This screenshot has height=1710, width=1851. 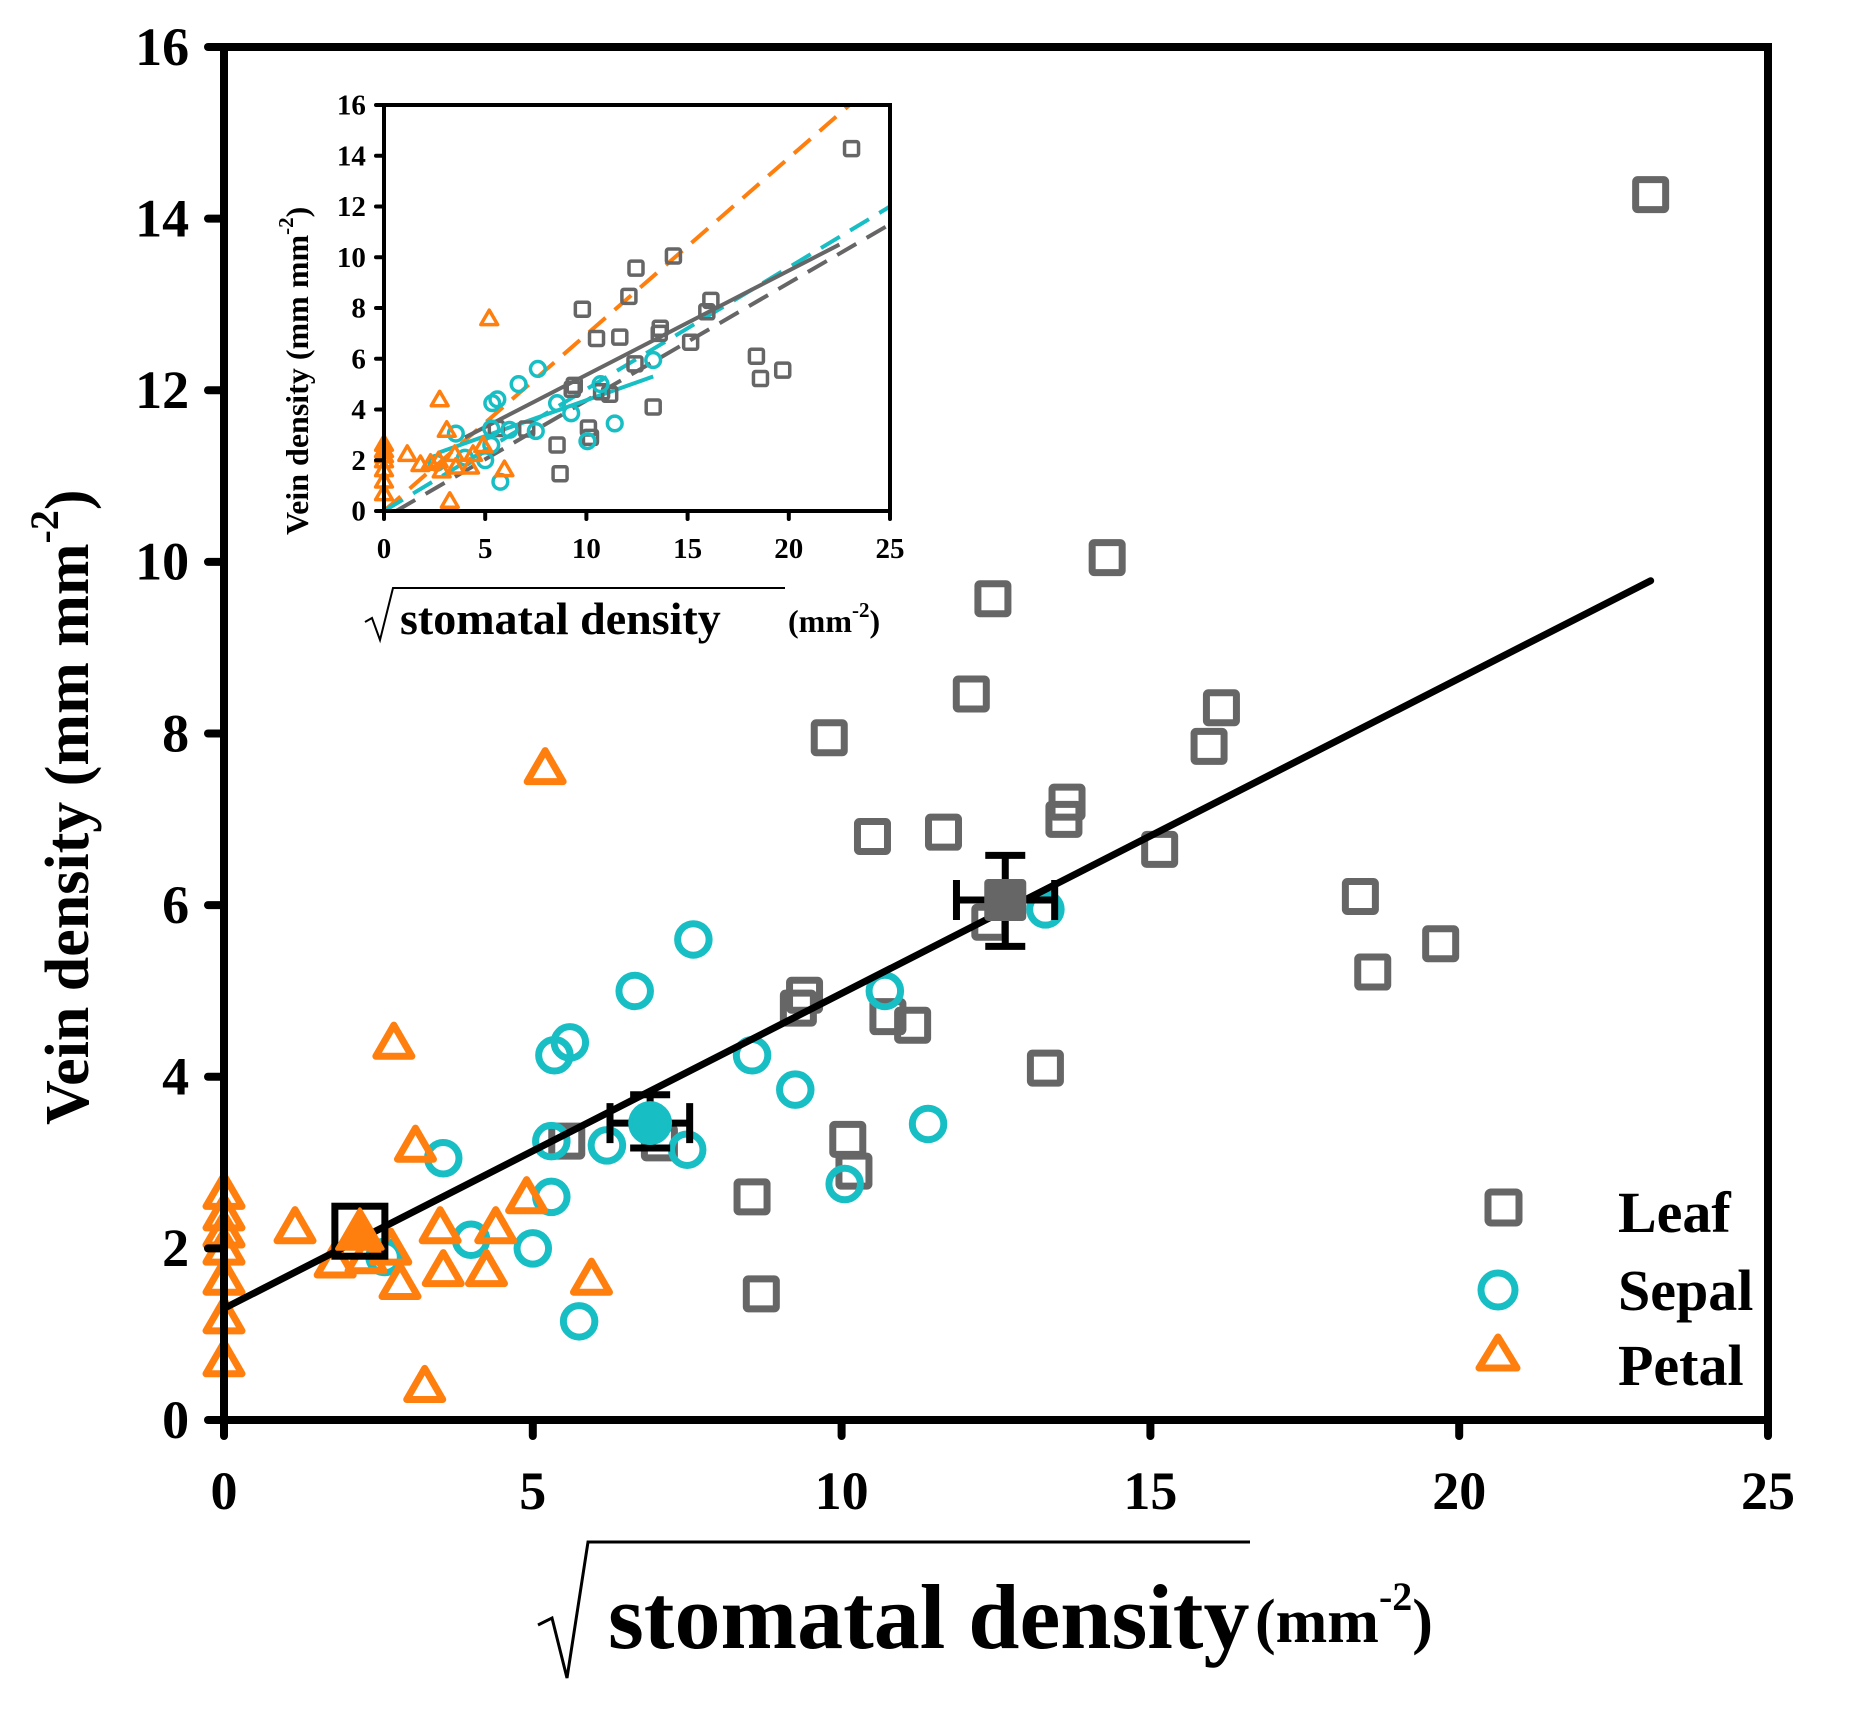 I want to click on inset-xlabel-unit: (mm-2), so click(x=834, y=618).